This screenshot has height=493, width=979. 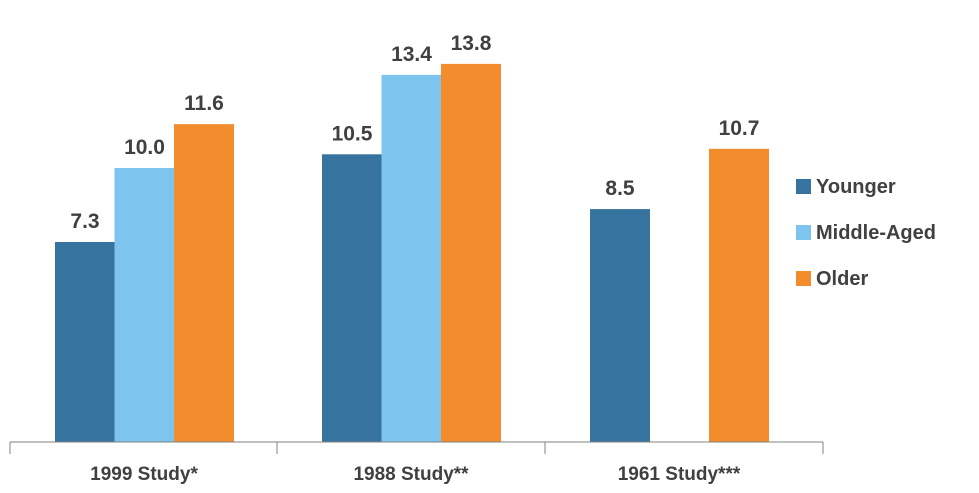 What do you see at coordinates (620, 325) in the screenshot?
I see `bar-younger-1961-study` at bounding box center [620, 325].